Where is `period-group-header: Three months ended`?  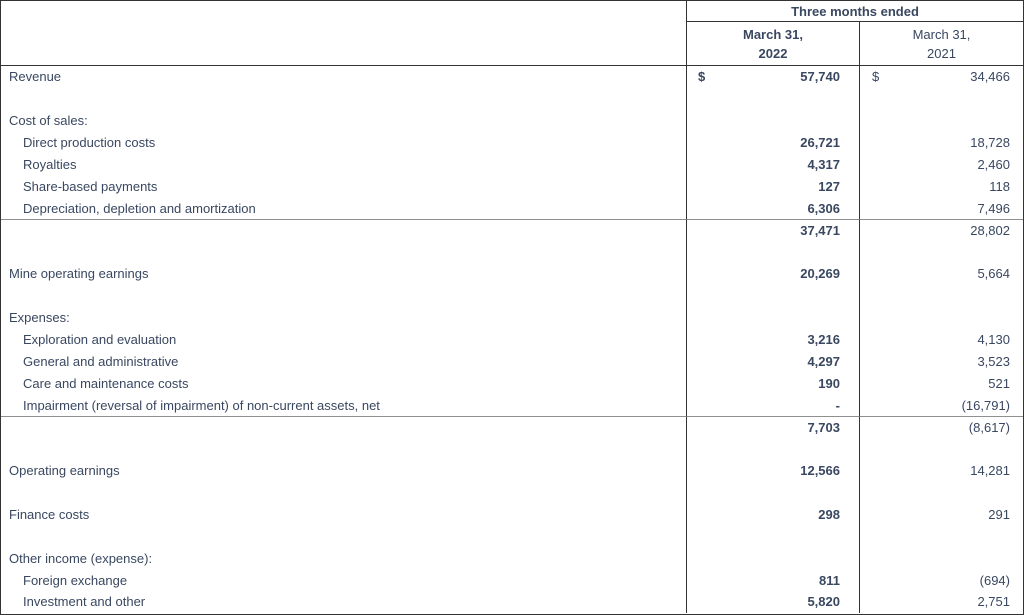
period-group-header: Three months ended is located at coordinates (854, 11).